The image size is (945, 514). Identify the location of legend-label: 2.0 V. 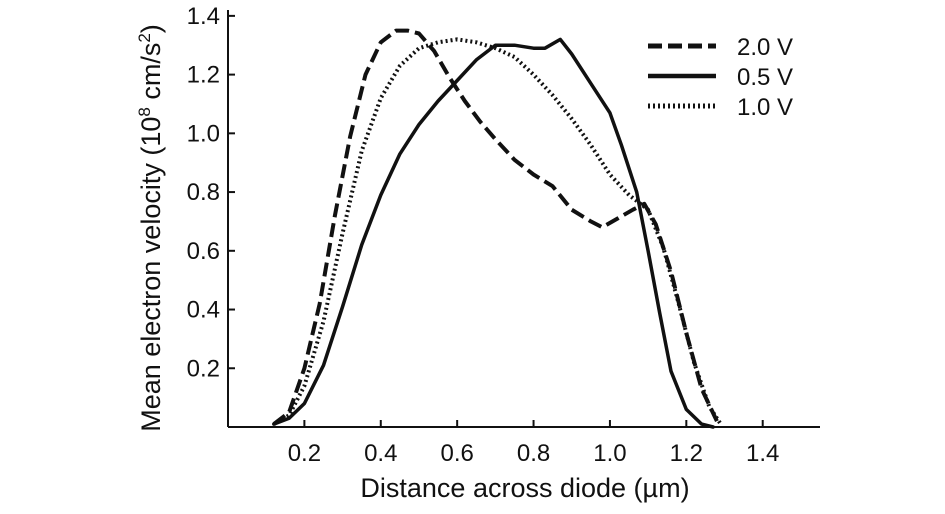
(765, 47).